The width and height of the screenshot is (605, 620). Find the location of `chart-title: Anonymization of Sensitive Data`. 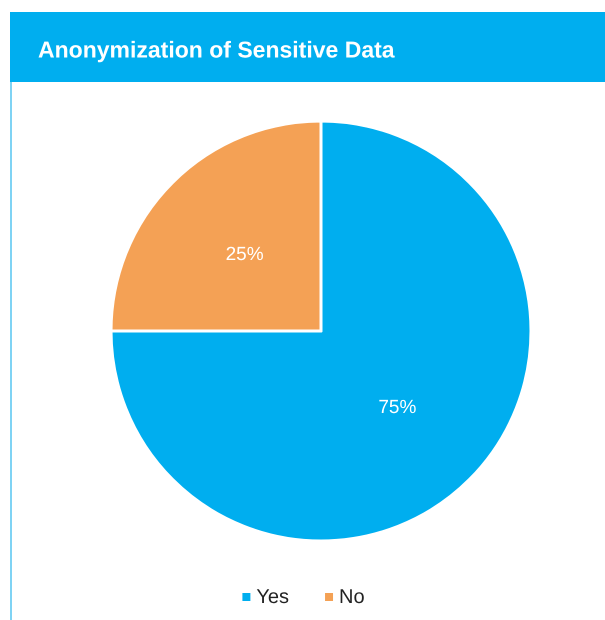

chart-title: Anonymization of Sensitive Data is located at coordinates (216, 49).